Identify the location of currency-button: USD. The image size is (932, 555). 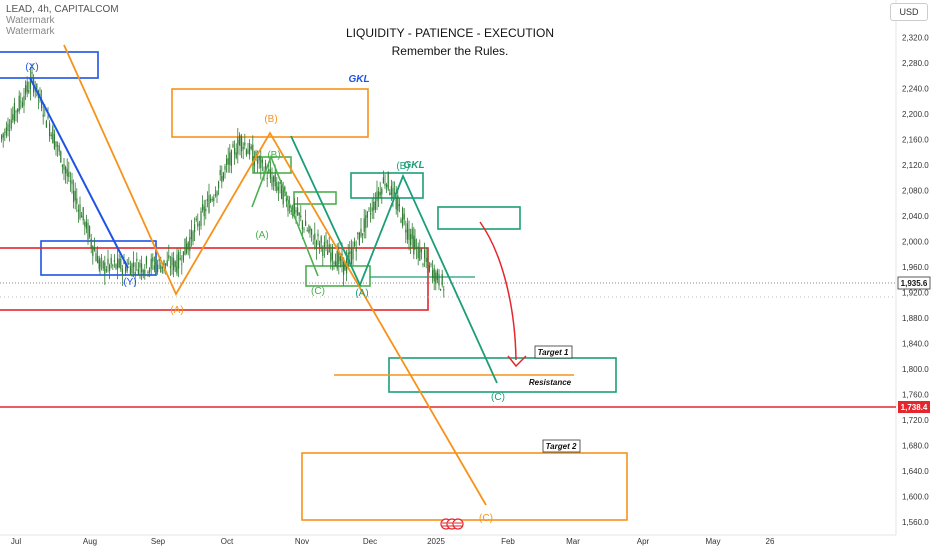
(909, 12).